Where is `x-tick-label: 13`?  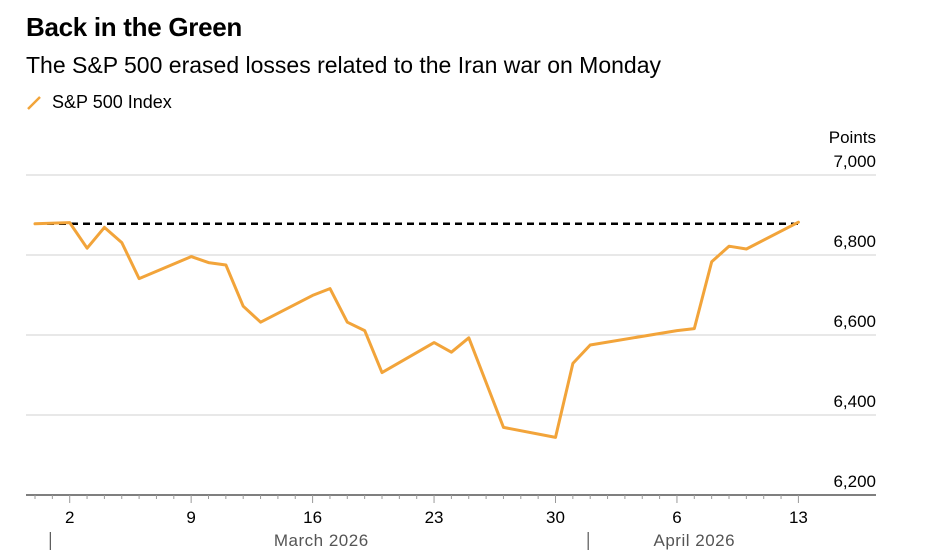 x-tick-label: 13 is located at coordinates (798, 517).